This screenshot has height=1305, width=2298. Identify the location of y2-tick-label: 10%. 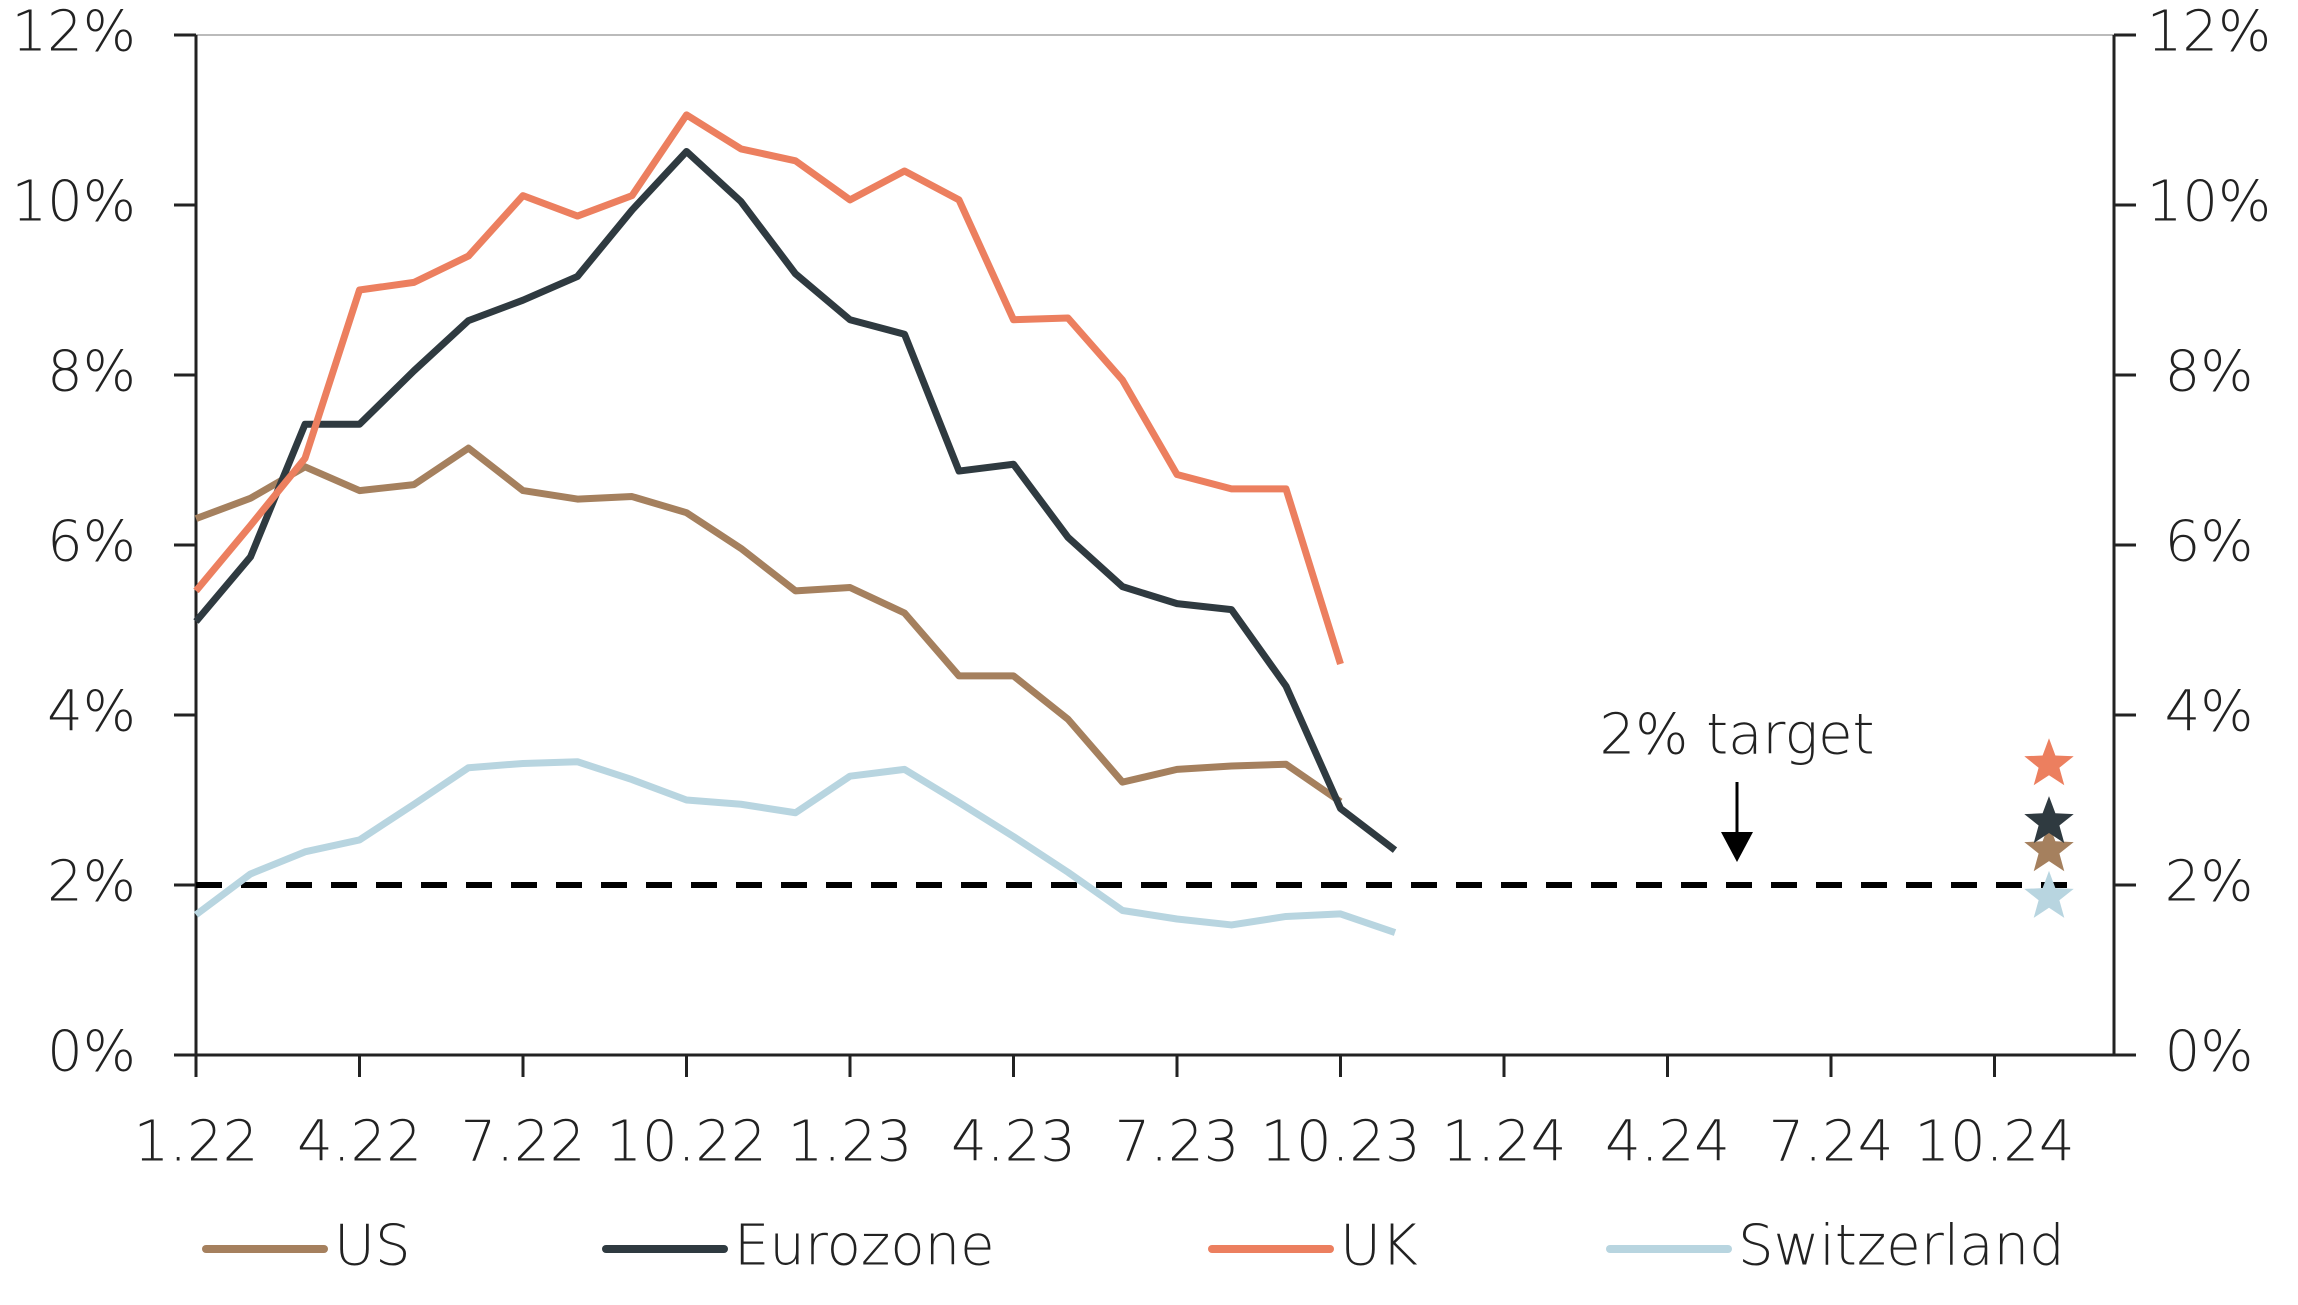
(2209, 201).